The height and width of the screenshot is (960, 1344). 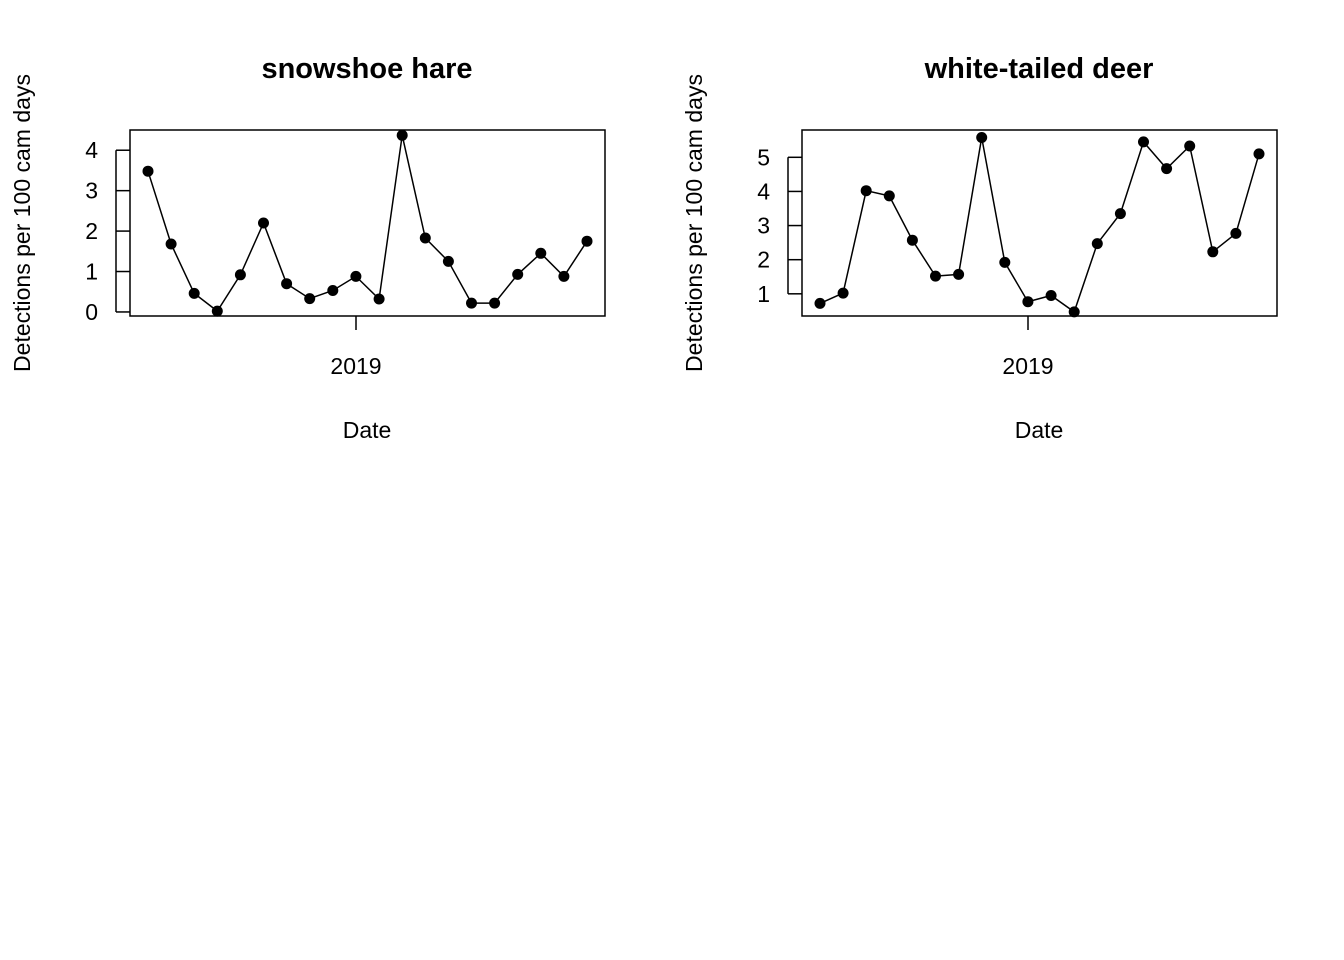 I want to click on y-axis: 0 1 2 3 4, so click(x=107, y=231).